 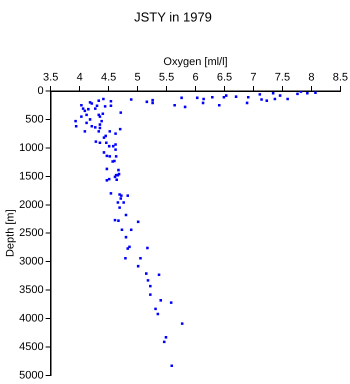 I want to click on x-tick-label: 5, so click(x=137, y=77).